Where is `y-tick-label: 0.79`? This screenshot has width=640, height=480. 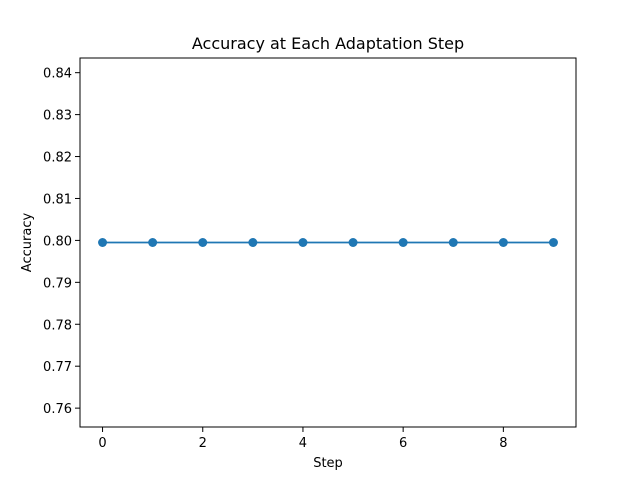 y-tick-label: 0.79 is located at coordinates (57, 283).